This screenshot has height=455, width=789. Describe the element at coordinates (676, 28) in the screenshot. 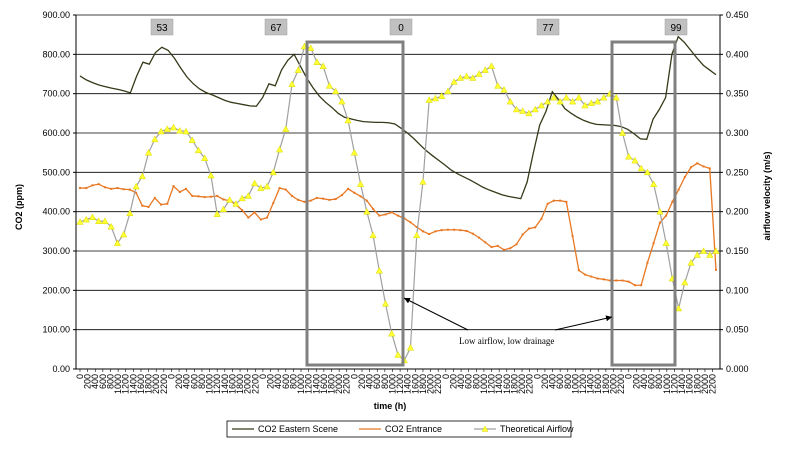

I see `top-label: 99` at that location.